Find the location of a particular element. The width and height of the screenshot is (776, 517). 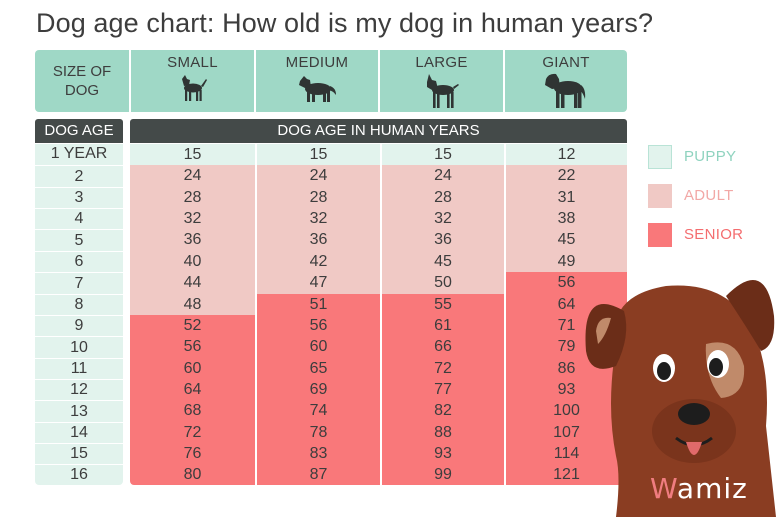

legend-puppy-swatch is located at coordinates (660, 157).